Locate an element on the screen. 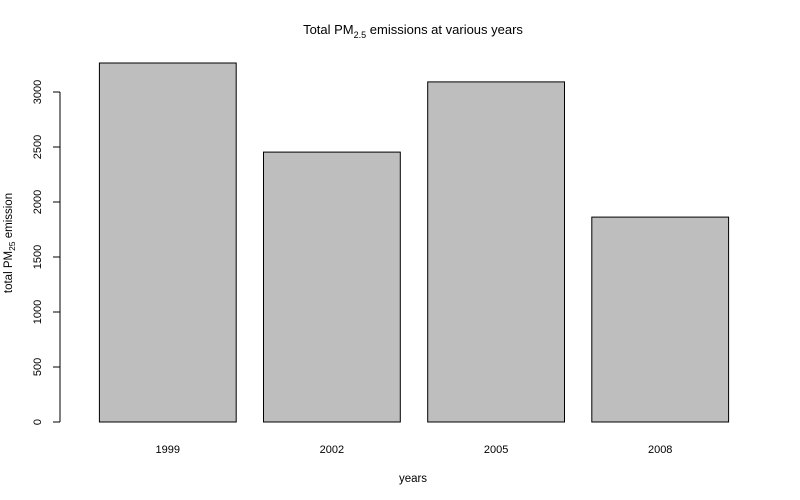 This screenshot has width=800, height=500. chart-title-main: Total PM is located at coordinates (328, 29).